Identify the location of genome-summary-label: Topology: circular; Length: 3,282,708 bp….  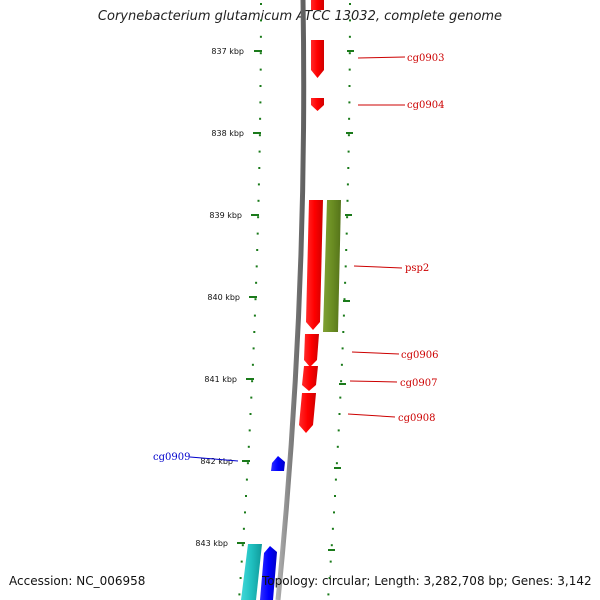
(427, 581).